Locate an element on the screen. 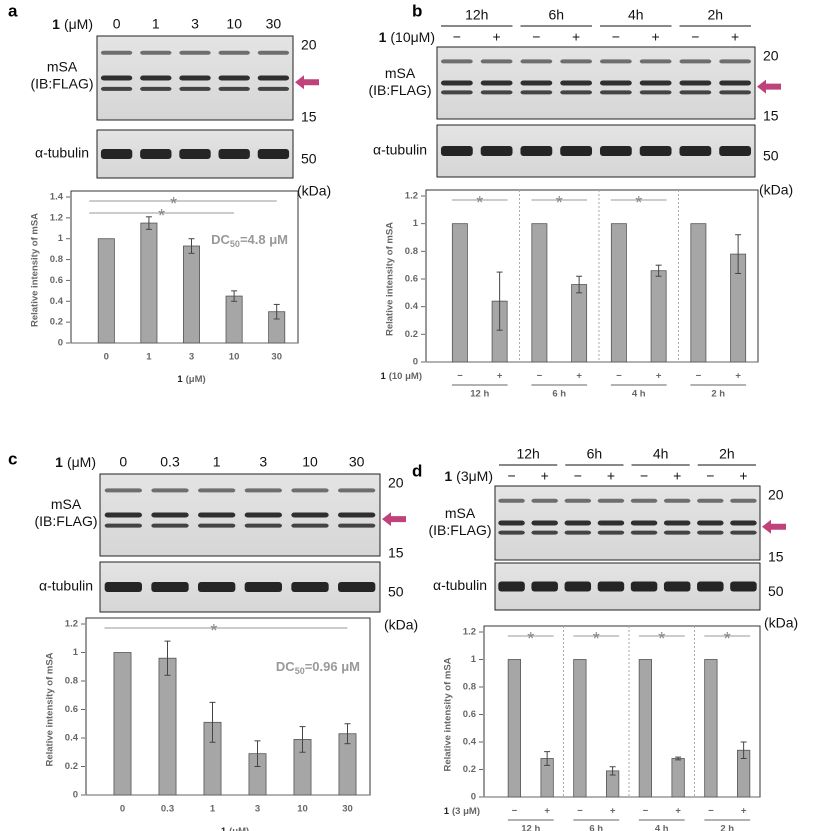 This screenshot has height=831, width=813. time-label: 6h is located at coordinates (556, 15).